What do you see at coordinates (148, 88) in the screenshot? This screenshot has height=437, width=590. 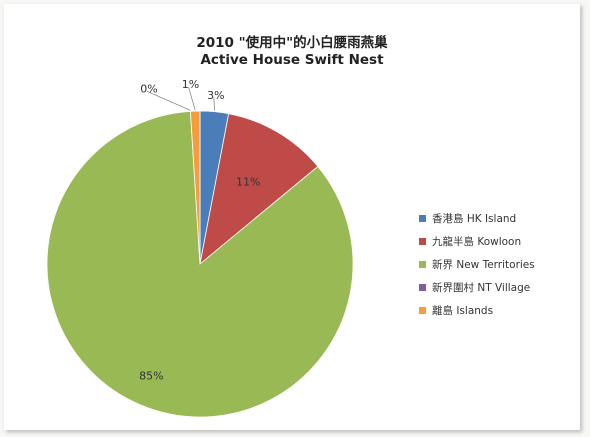 I see `data-label: 0%` at bounding box center [148, 88].